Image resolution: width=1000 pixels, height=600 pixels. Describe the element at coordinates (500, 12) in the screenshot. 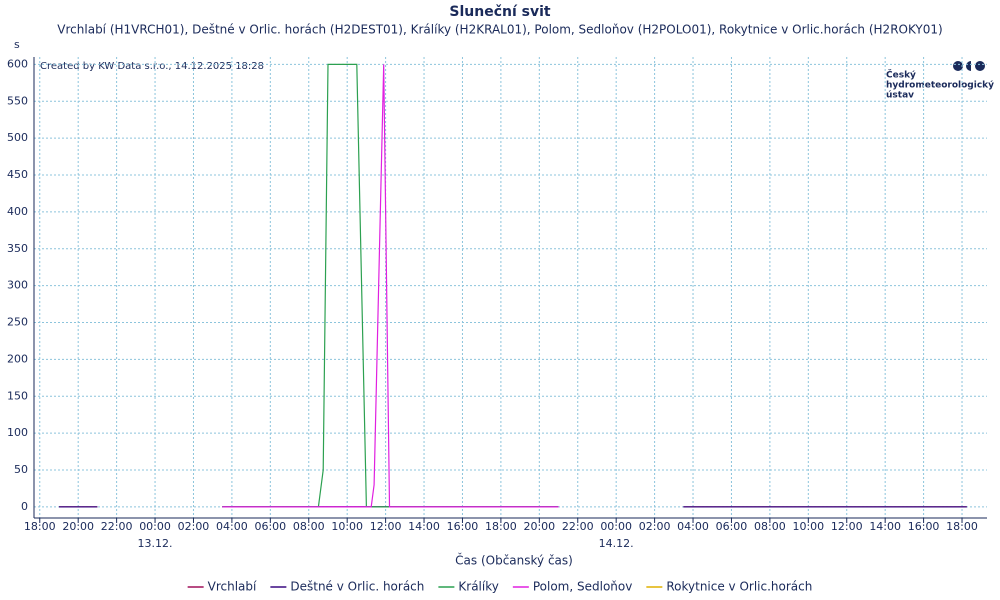

I see `chart-title: Sluneční svit` at that location.